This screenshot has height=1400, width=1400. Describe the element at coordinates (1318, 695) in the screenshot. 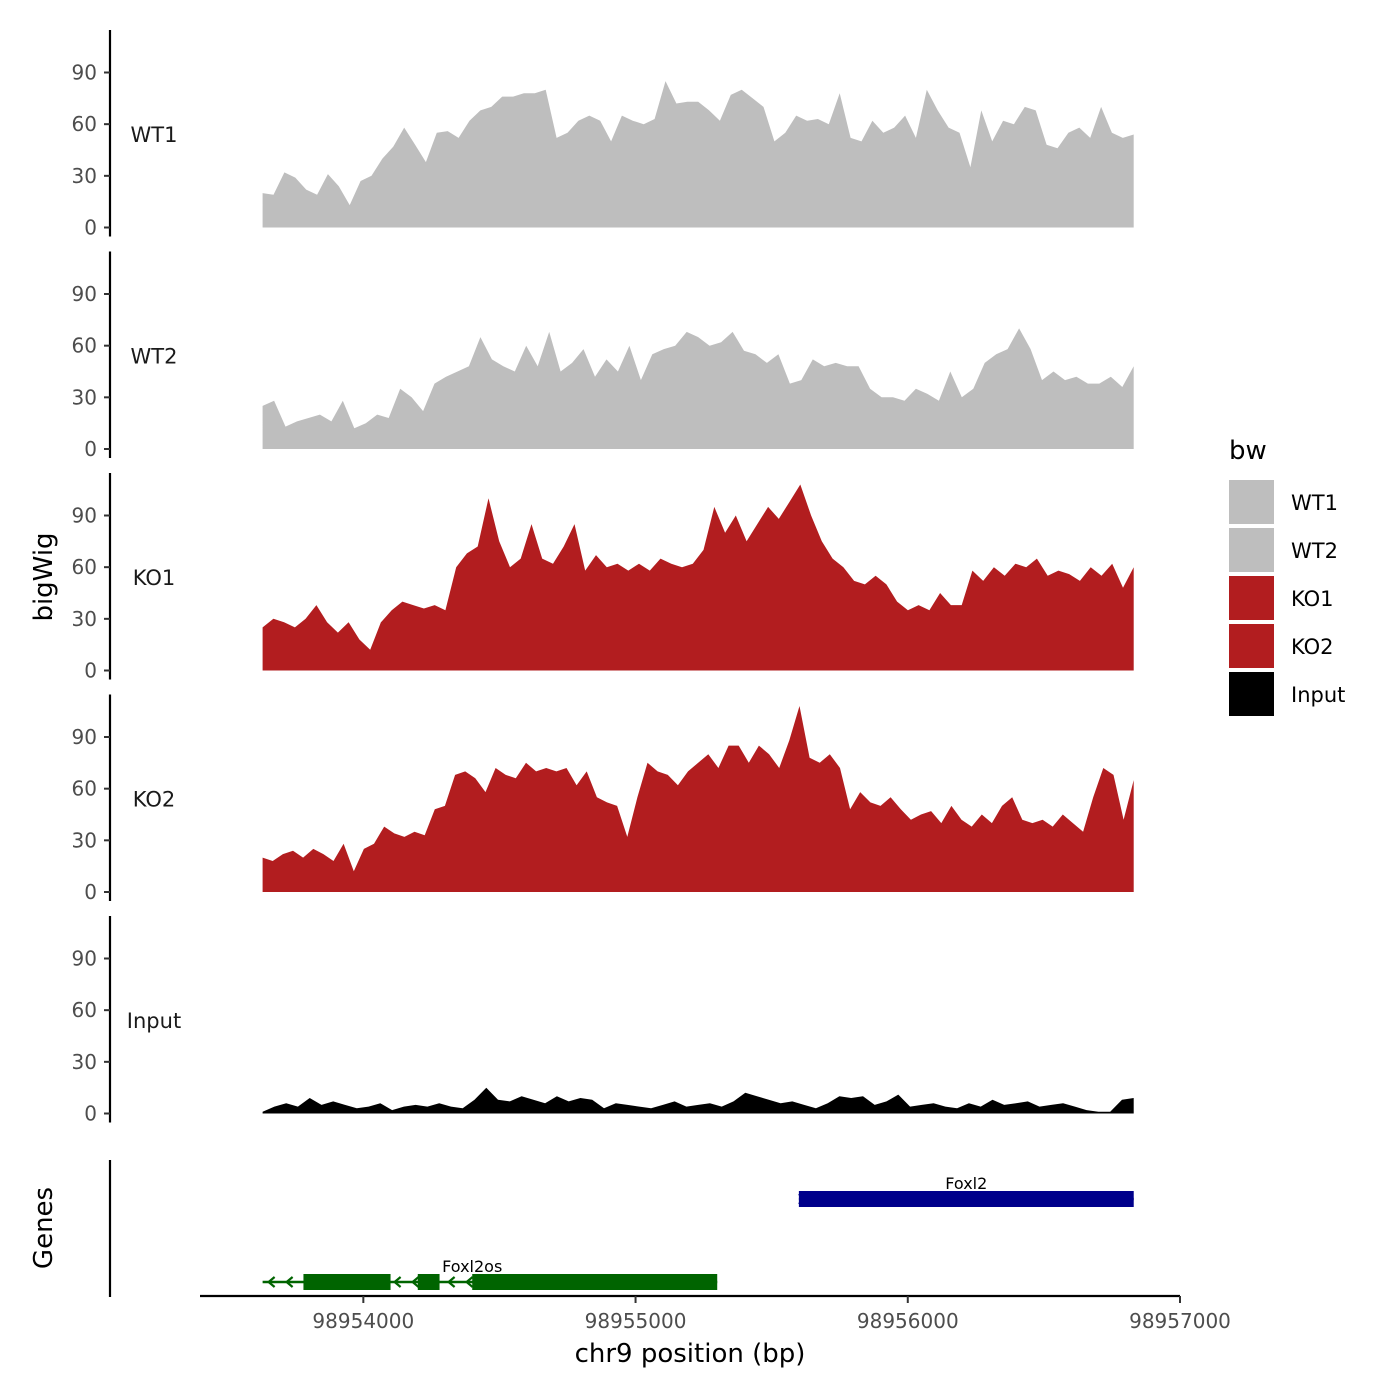

I see `legend-label: Input` at that location.